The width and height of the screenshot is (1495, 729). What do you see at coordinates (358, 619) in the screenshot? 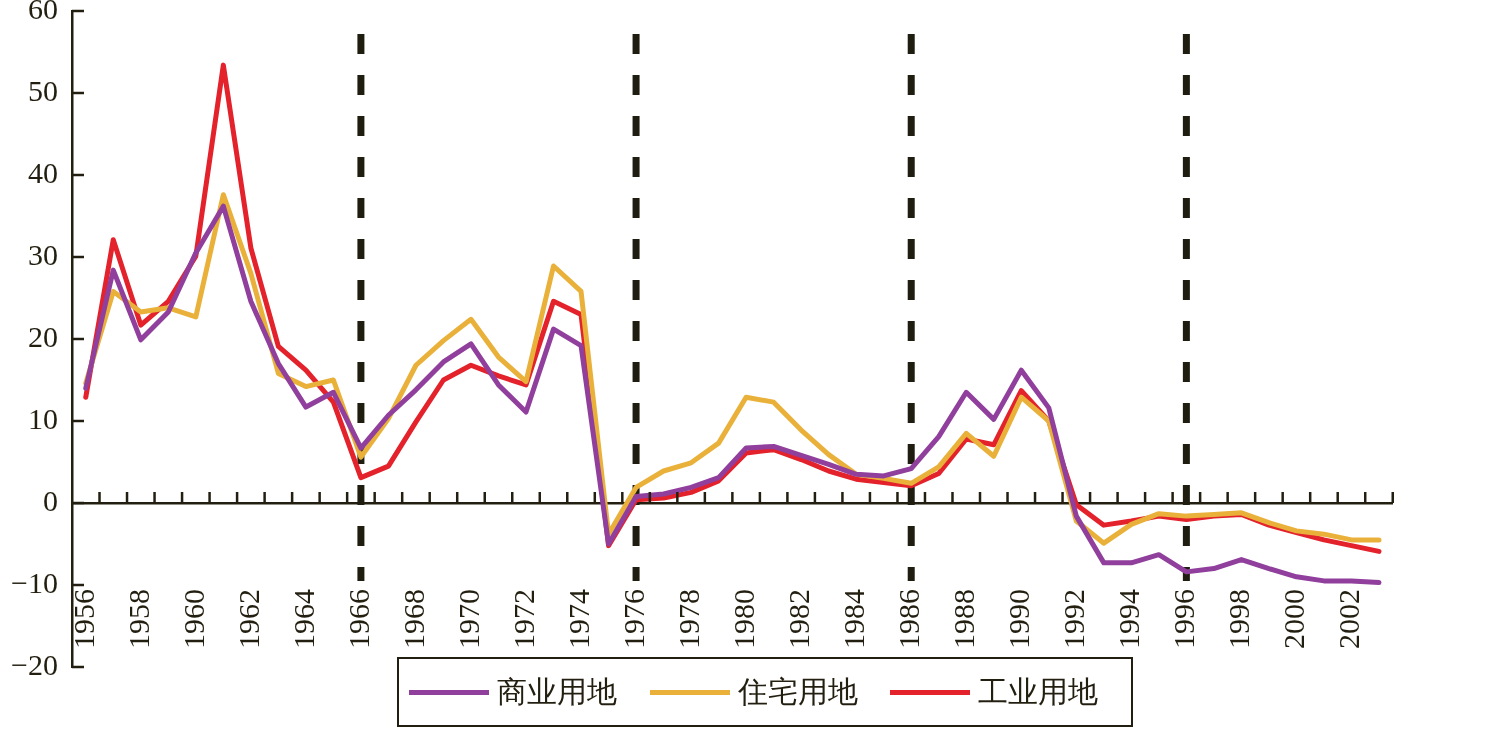
I see `x-tick-label: 1966` at bounding box center [358, 619].